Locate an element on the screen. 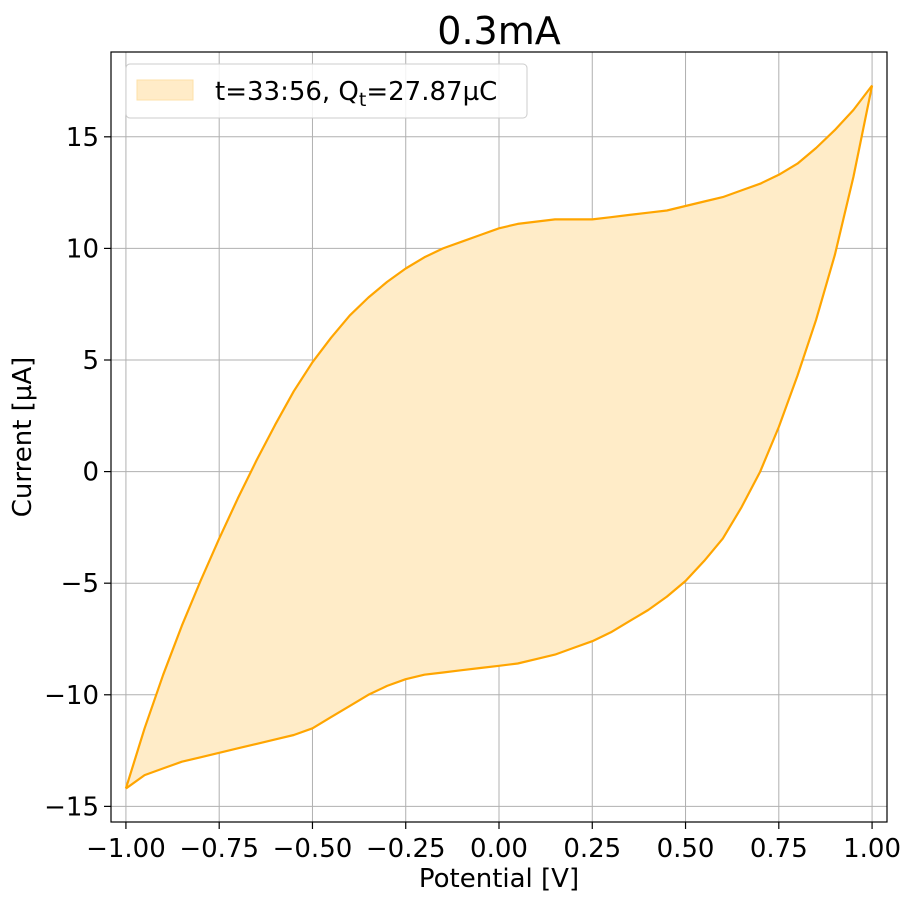 The width and height of the screenshot is (909, 903). y-tick-label: −5 is located at coordinates (80, 584).